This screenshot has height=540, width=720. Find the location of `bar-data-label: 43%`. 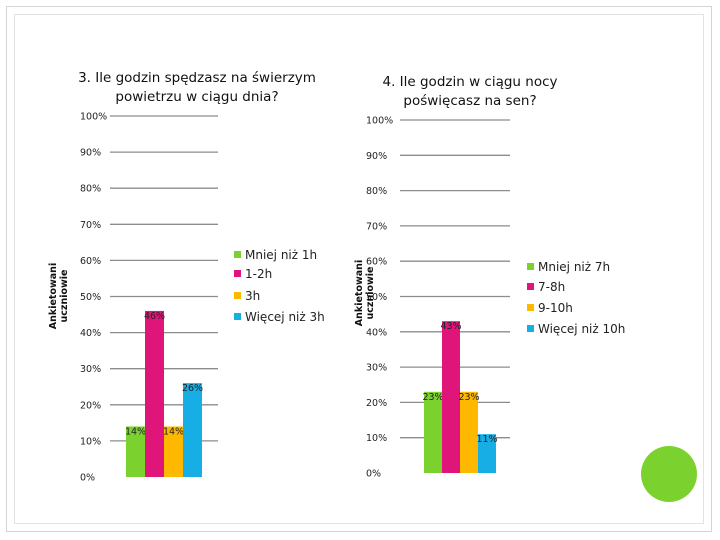

bar-data-label: 43% is located at coordinates (450, 326).